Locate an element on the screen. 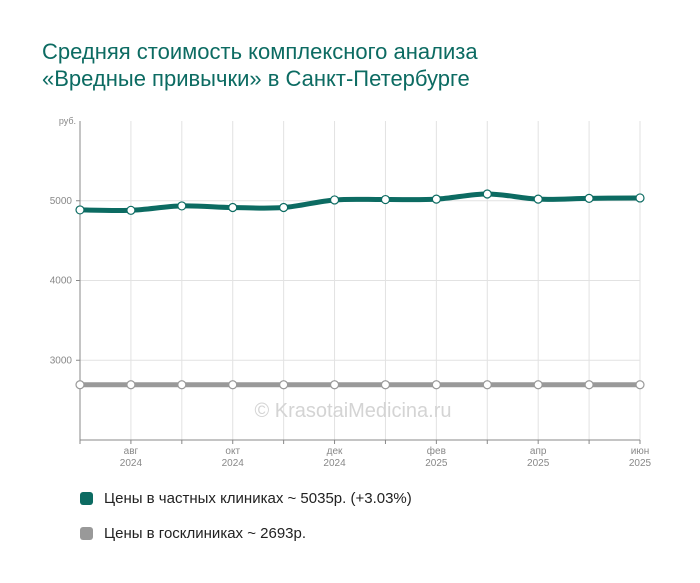 The image size is (700, 583). y-tick-label: 3000 is located at coordinates (61, 360).